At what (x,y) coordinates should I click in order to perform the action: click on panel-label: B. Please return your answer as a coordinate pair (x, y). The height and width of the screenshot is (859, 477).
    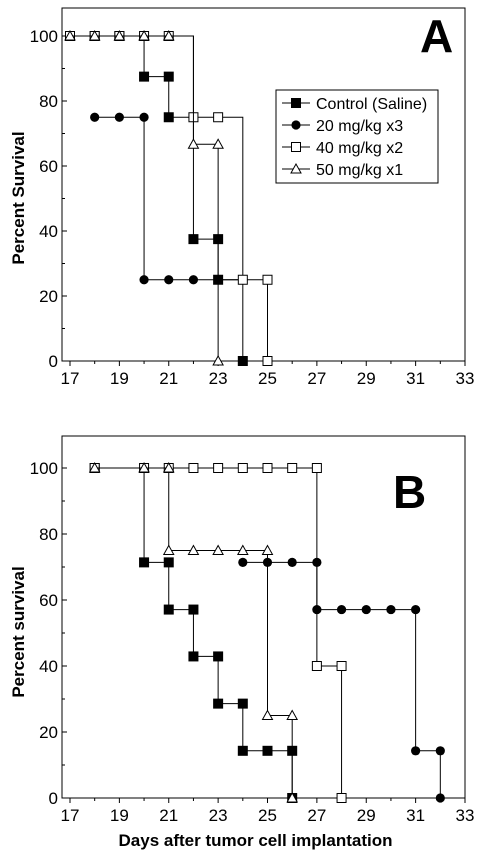
    Looking at the image, I should click on (409, 492).